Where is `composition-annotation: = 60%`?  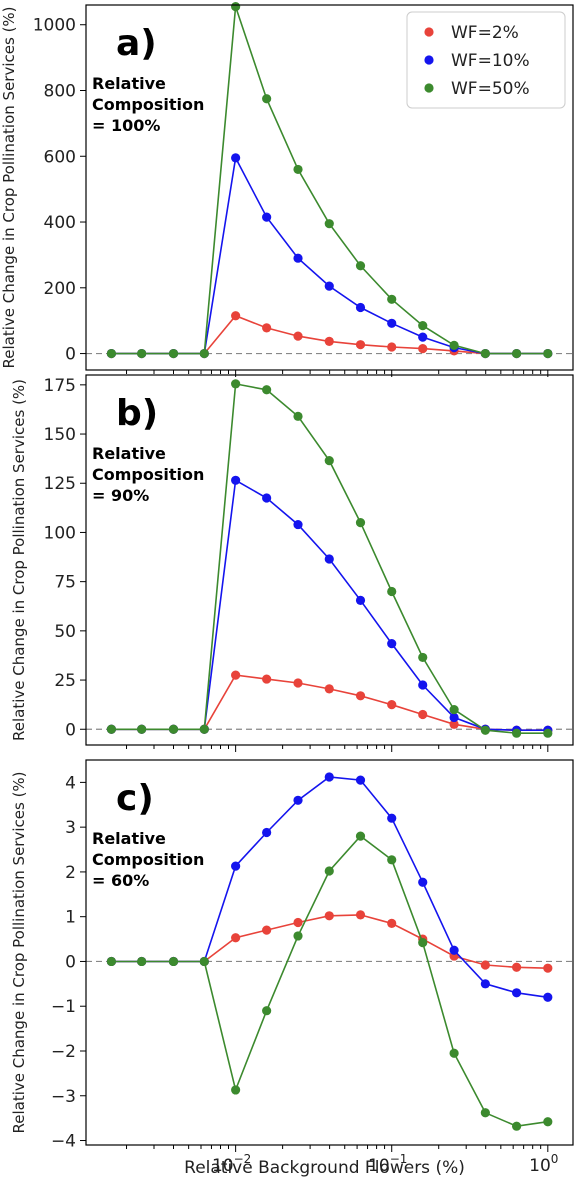 composition-annotation: = 60% is located at coordinates (120, 880).